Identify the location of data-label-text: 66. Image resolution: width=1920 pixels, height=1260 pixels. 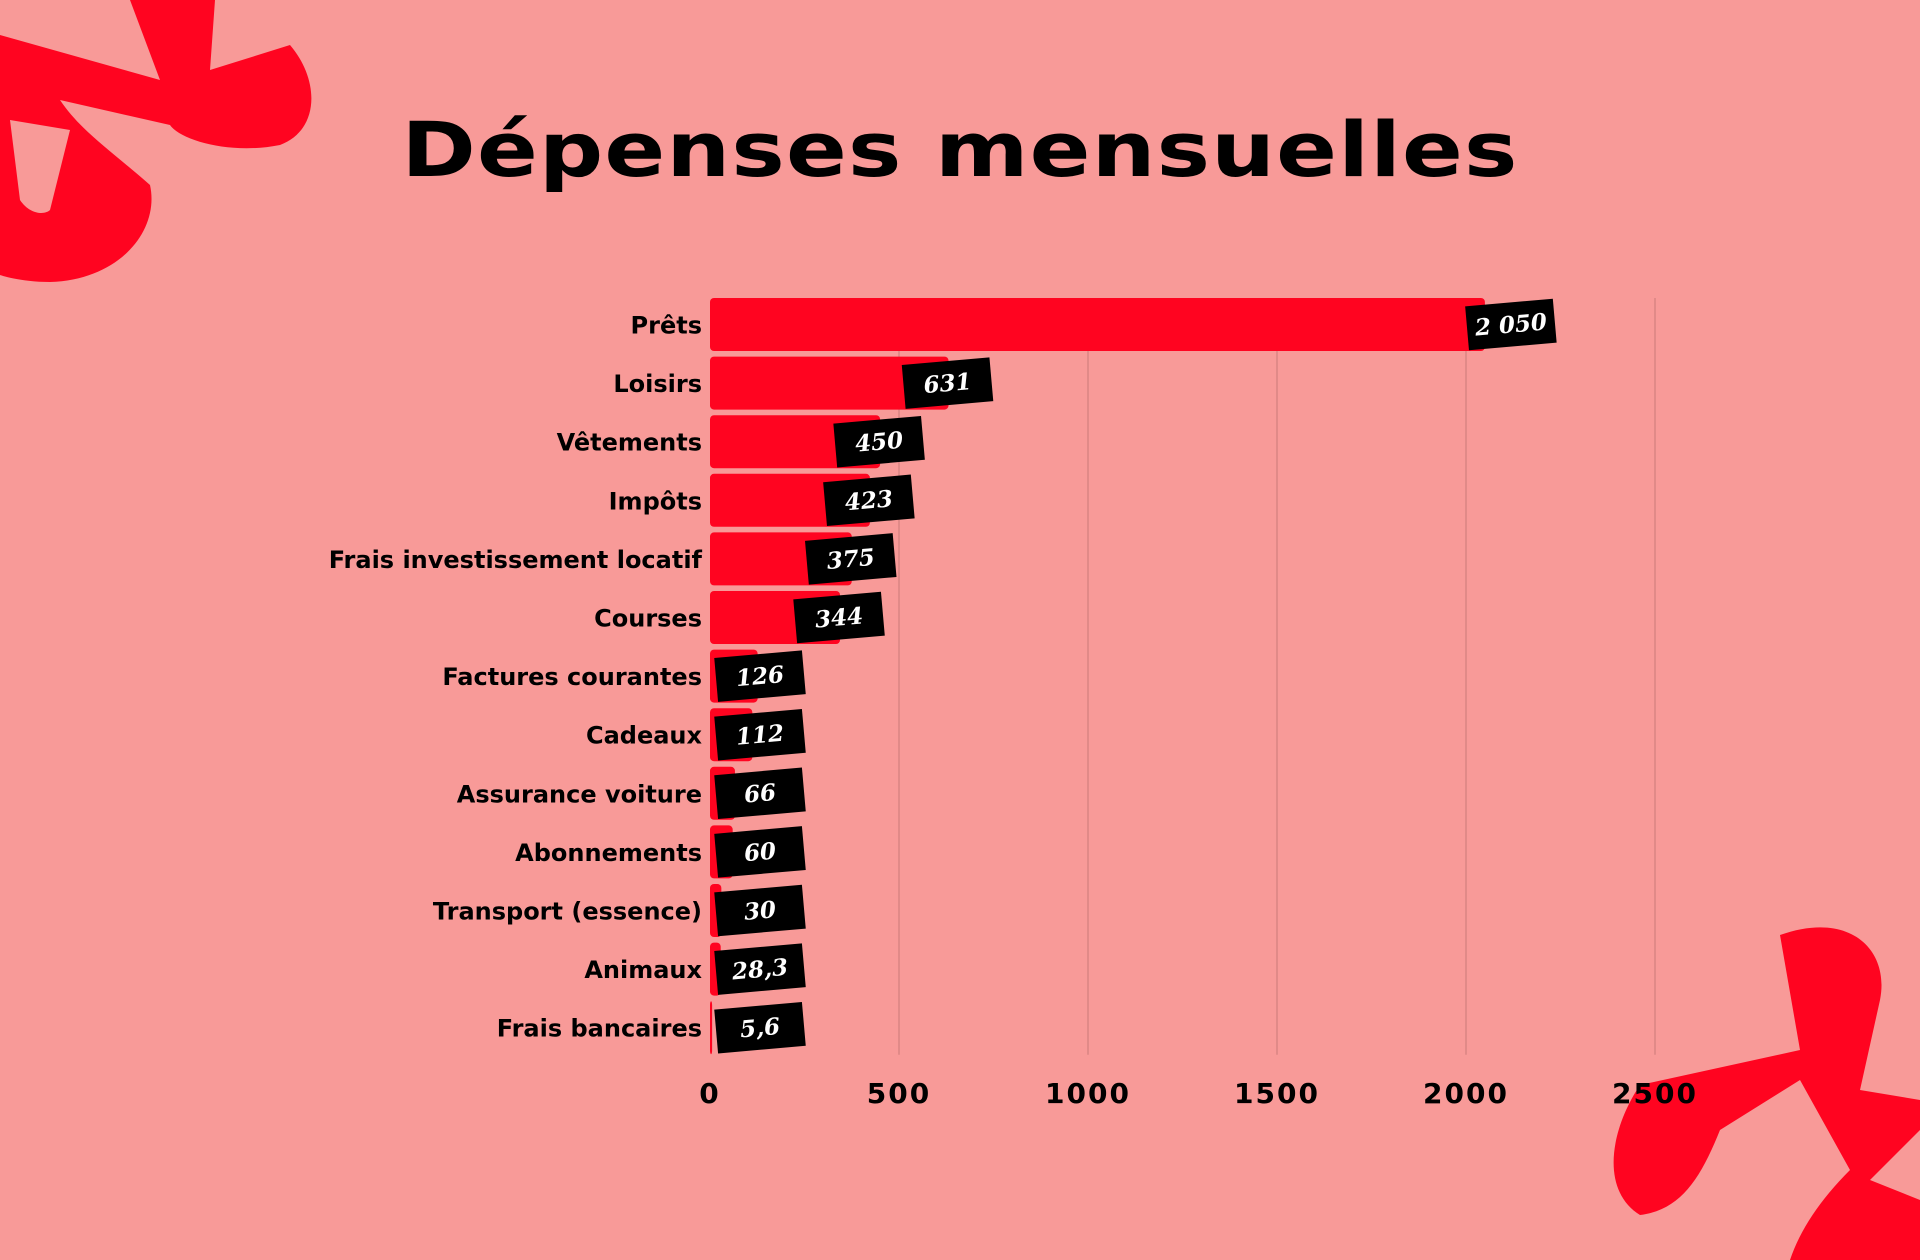
(760, 794).